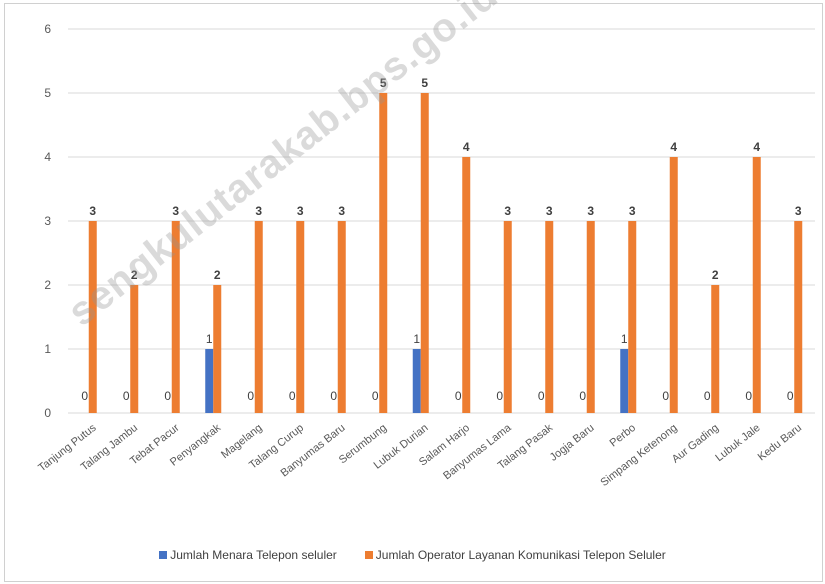 The width and height of the screenshot is (825, 584). What do you see at coordinates (47, 93) in the screenshot?
I see `y-tick-label: 5` at bounding box center [47, 93].